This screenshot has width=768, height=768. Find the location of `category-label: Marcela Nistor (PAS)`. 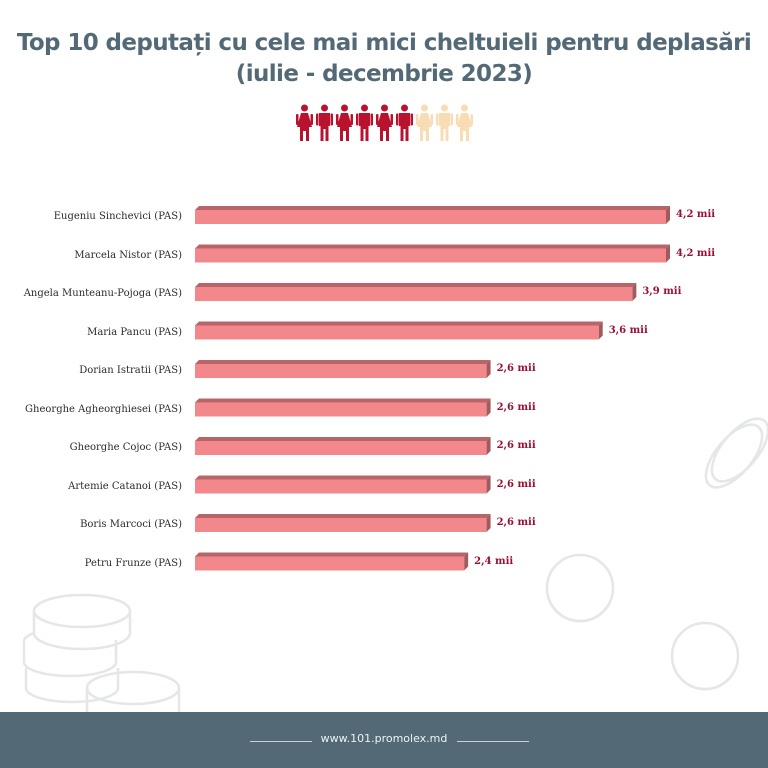

category-label: Marcela Nistor (PAS) is located at coordinates (128, 255).